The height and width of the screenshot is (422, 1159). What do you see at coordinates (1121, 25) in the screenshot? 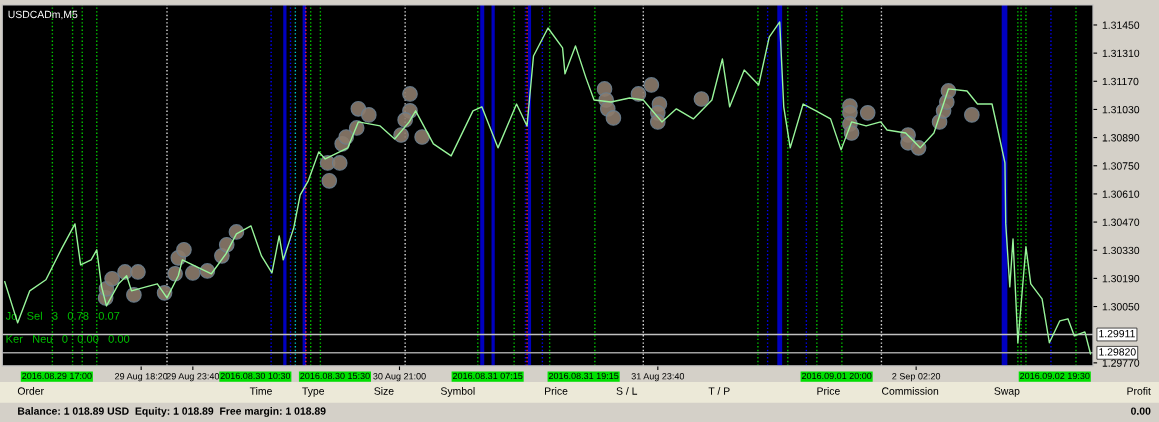
I see `y-tick-label: 1.31450` at bounding box center [1121, 25].